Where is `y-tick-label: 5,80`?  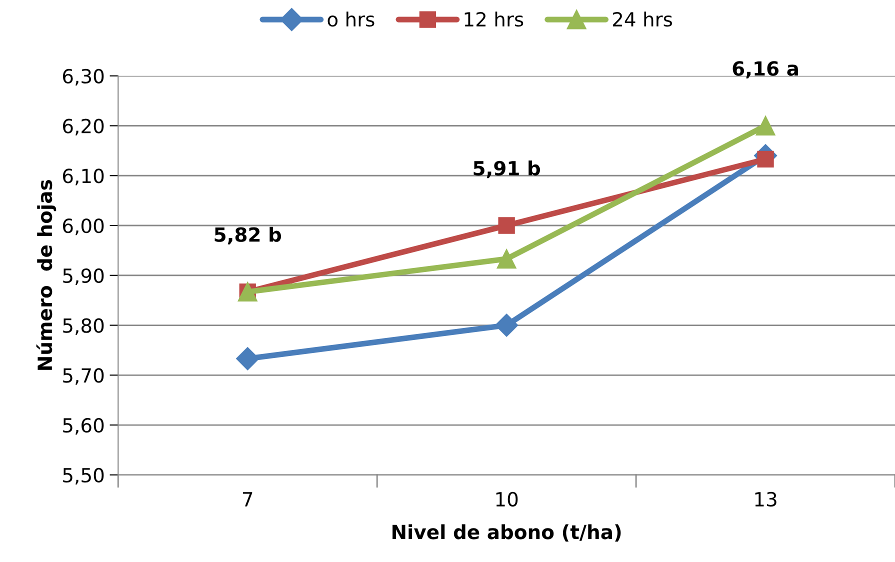
y-tick-label: 5,80 is located at coordinates (83, 326).